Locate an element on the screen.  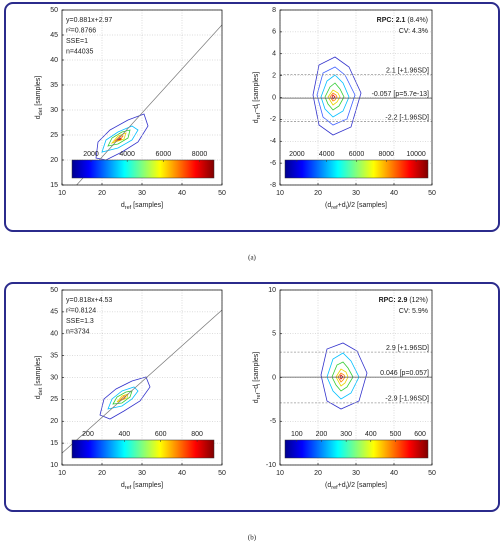
y-axis-label: ddet [samples] is located at coordinates (40, 378).